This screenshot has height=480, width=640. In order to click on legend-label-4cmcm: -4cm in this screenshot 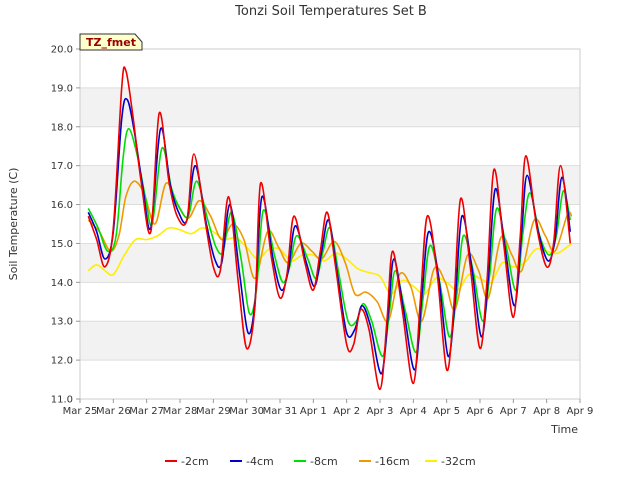, I will do `click(260, 461)`.